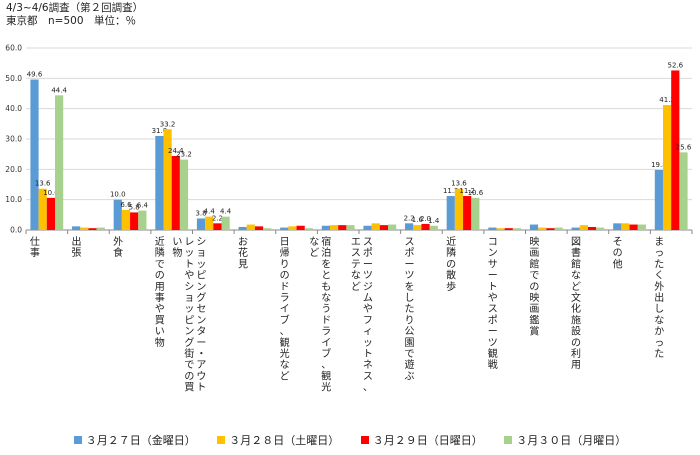 This screenshot has height=455, width=700. I want to click on bar-value-label: 41.2, so click(667, 100).